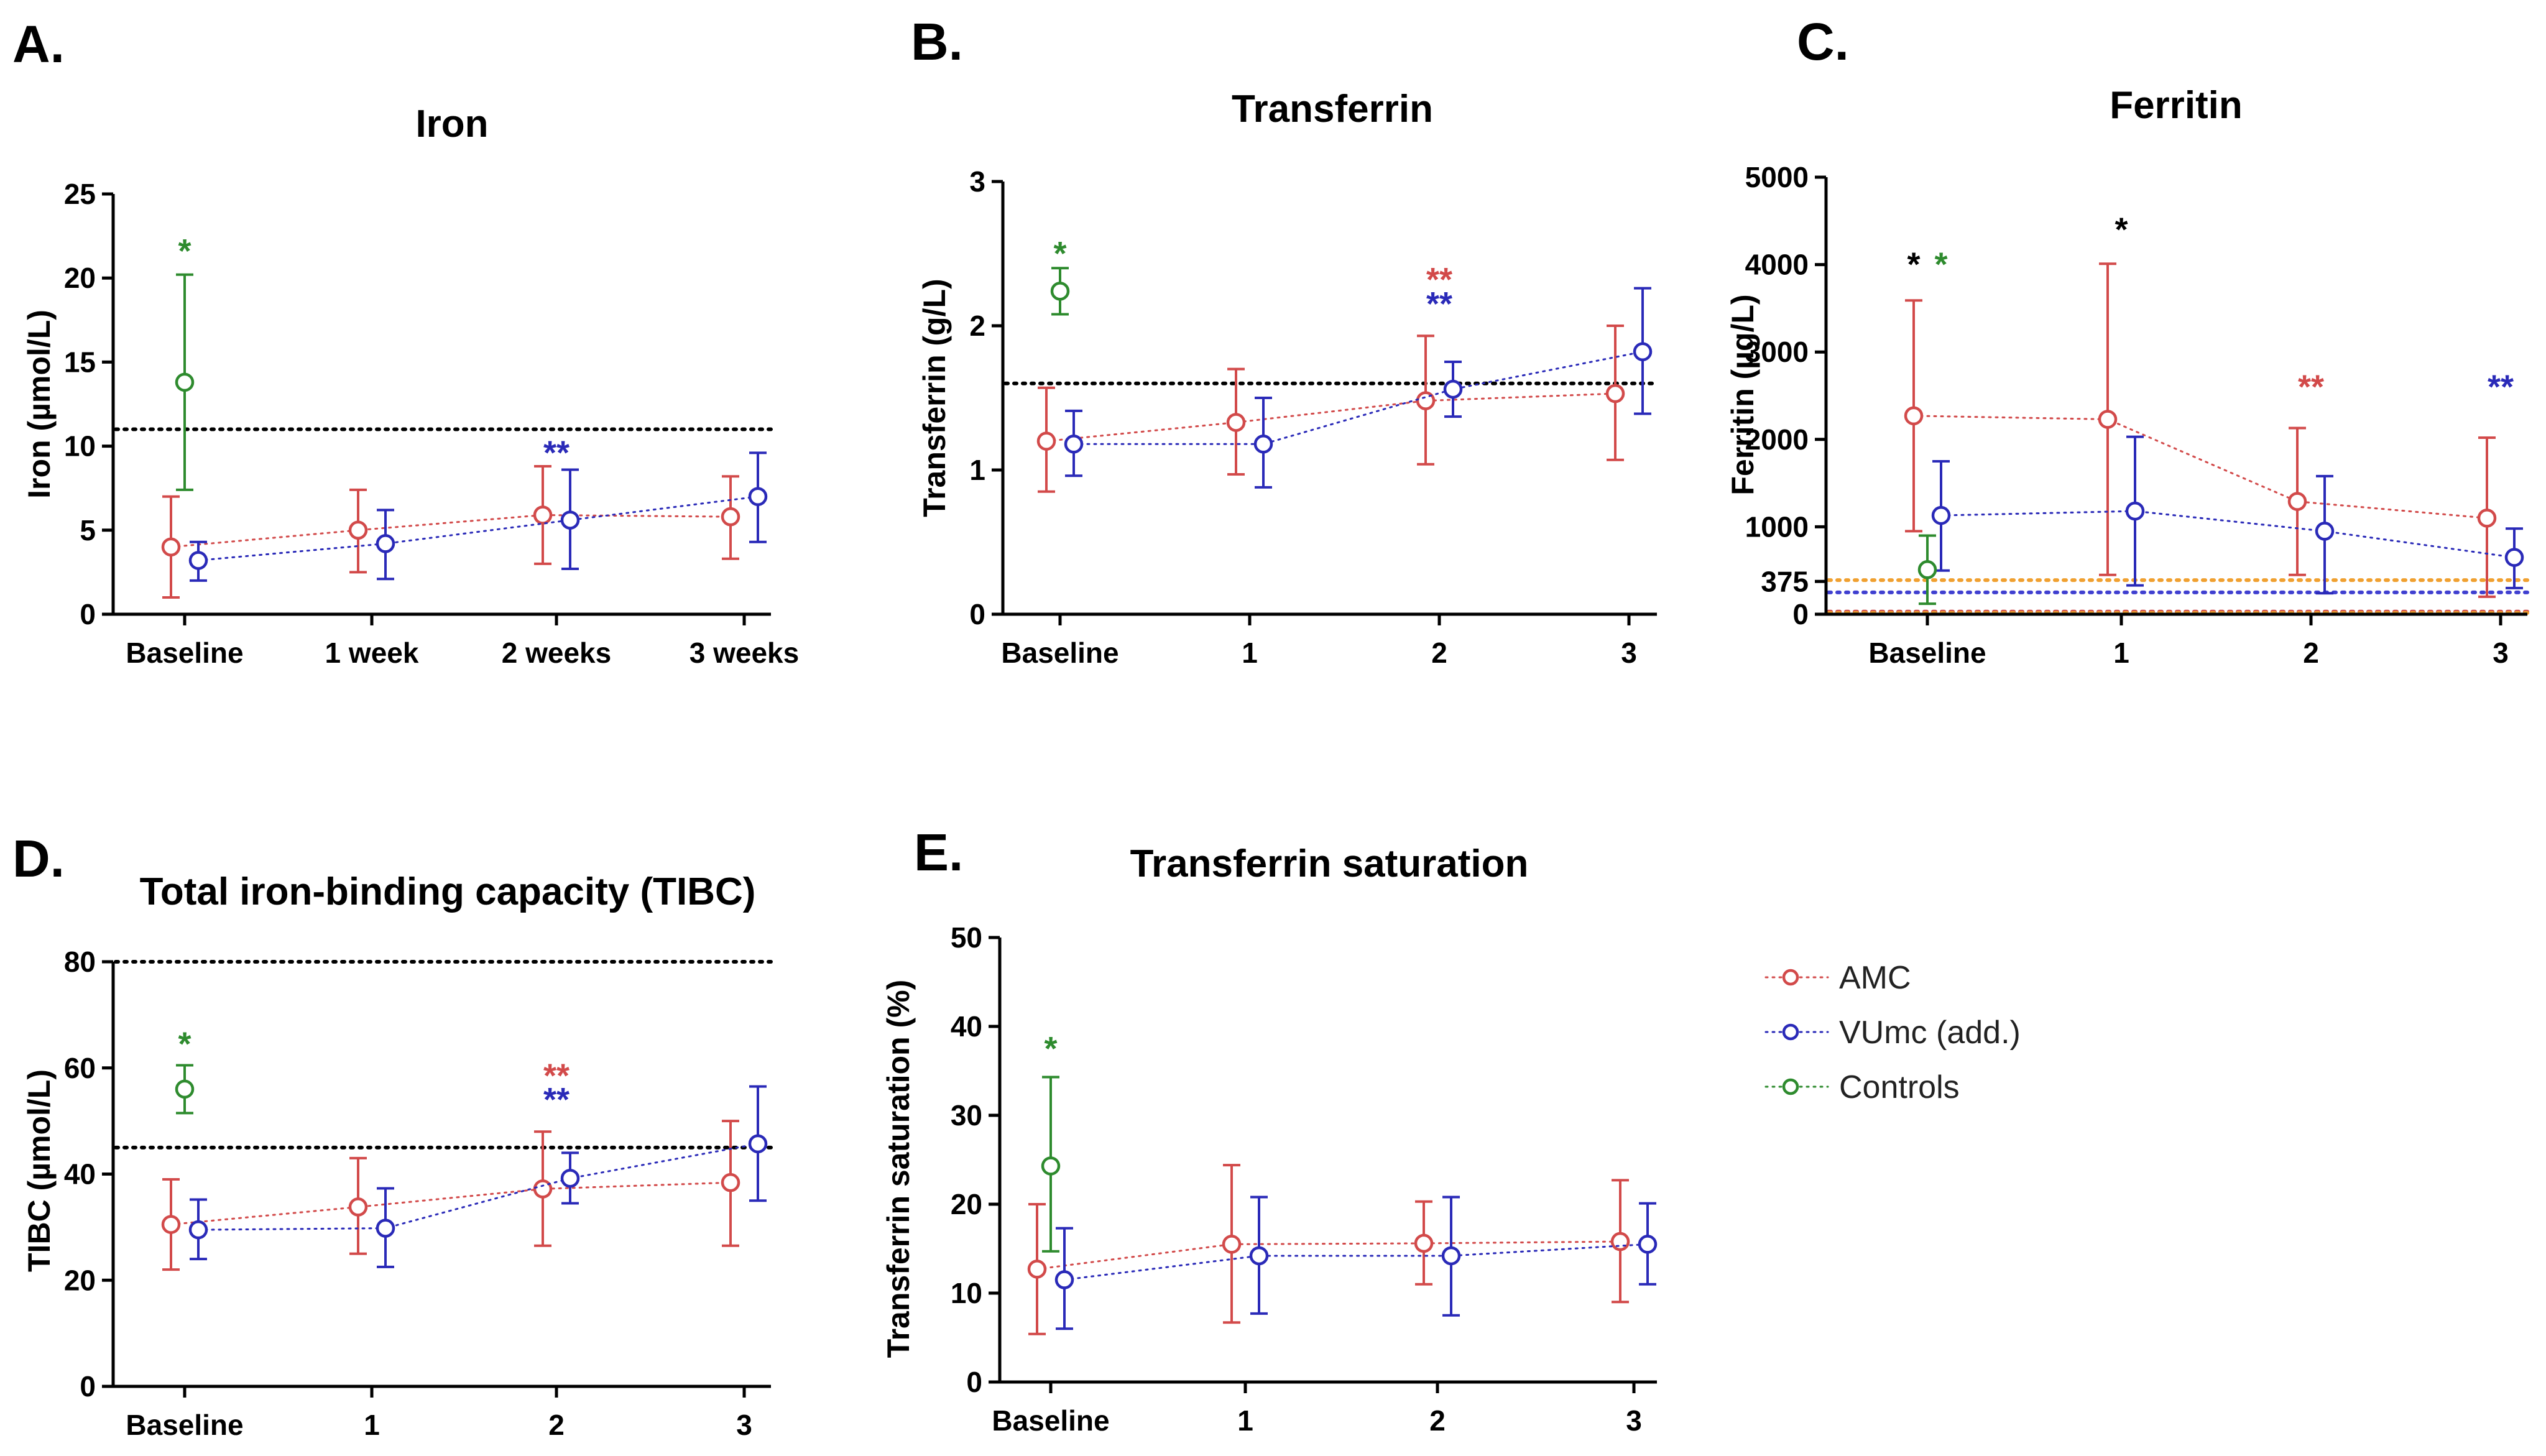 Image resolution: width=2546 pixels, height=1456 pixels. I want to click on y-tick-label-iron: 15, so click(80, 362).